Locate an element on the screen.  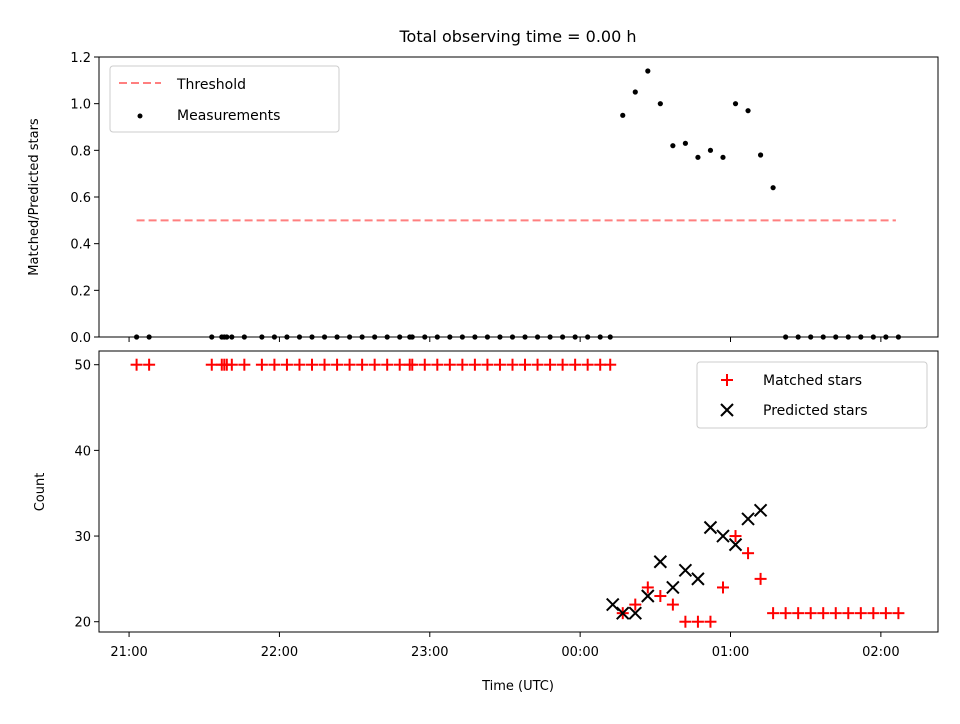
x-tick-label: 01:00 is located at coordinates (730, 652).